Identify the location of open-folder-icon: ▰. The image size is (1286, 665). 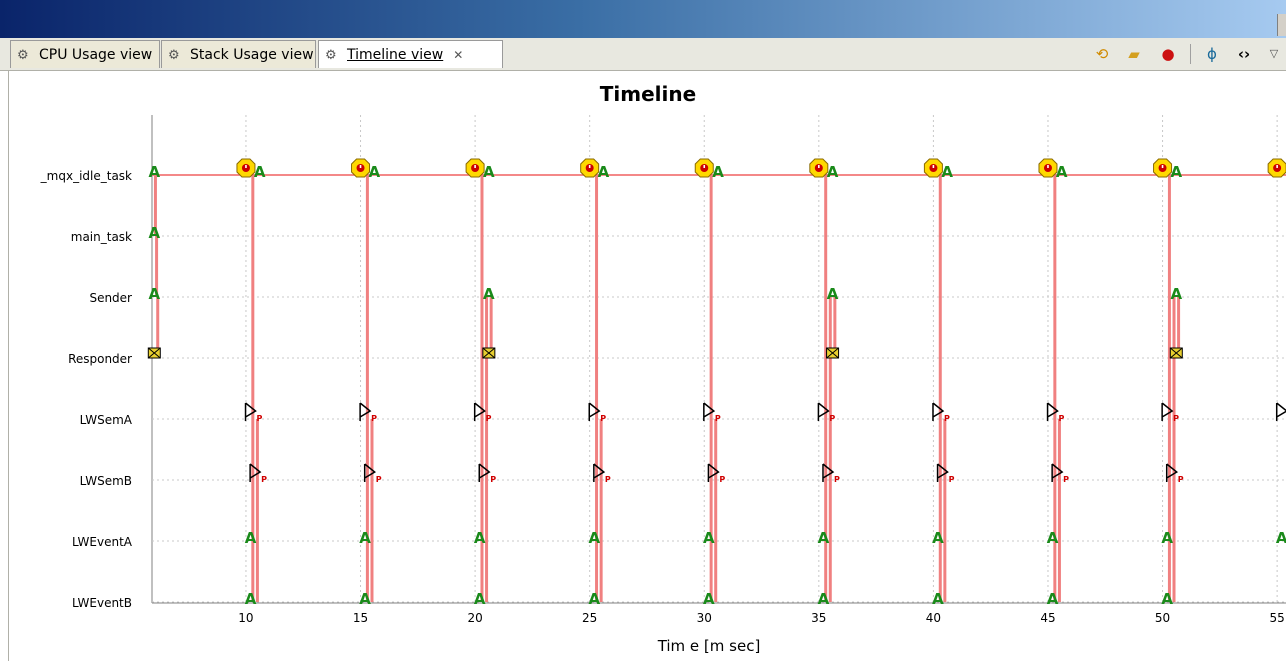
(1134, 54).